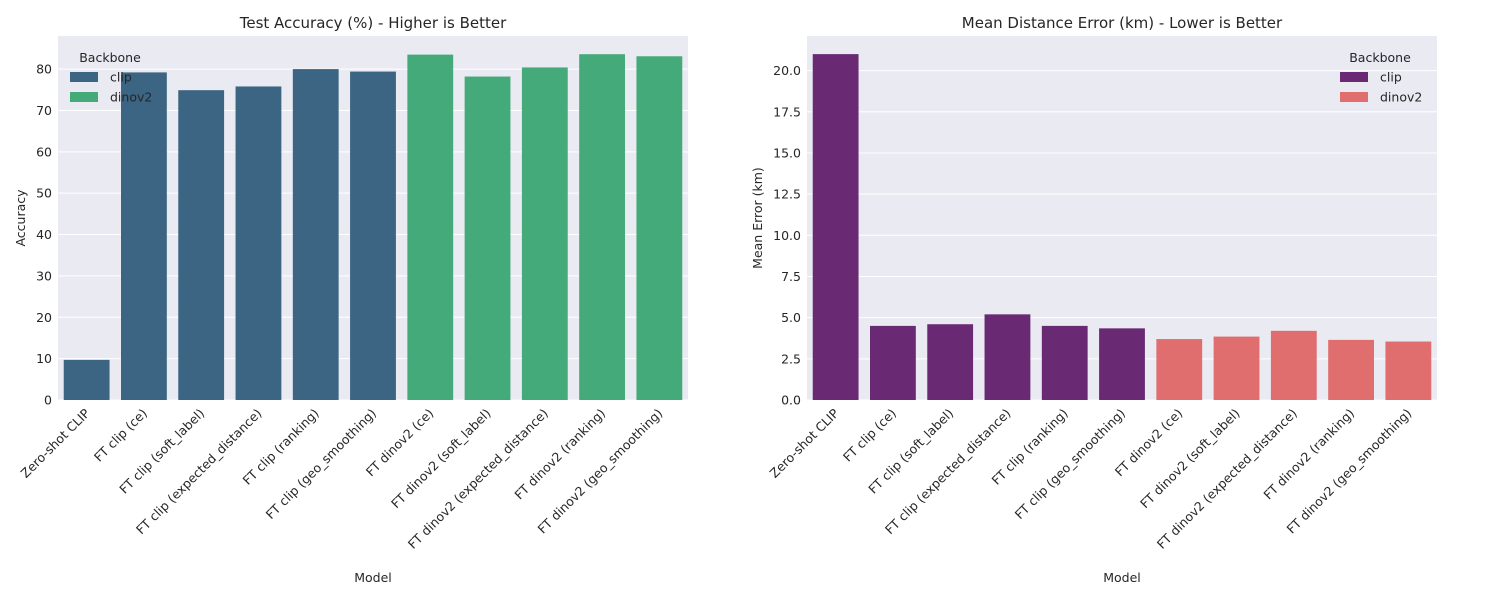 The image size is (1500, 604). I want to click on y-tick-label: 20, so click(44, 317).